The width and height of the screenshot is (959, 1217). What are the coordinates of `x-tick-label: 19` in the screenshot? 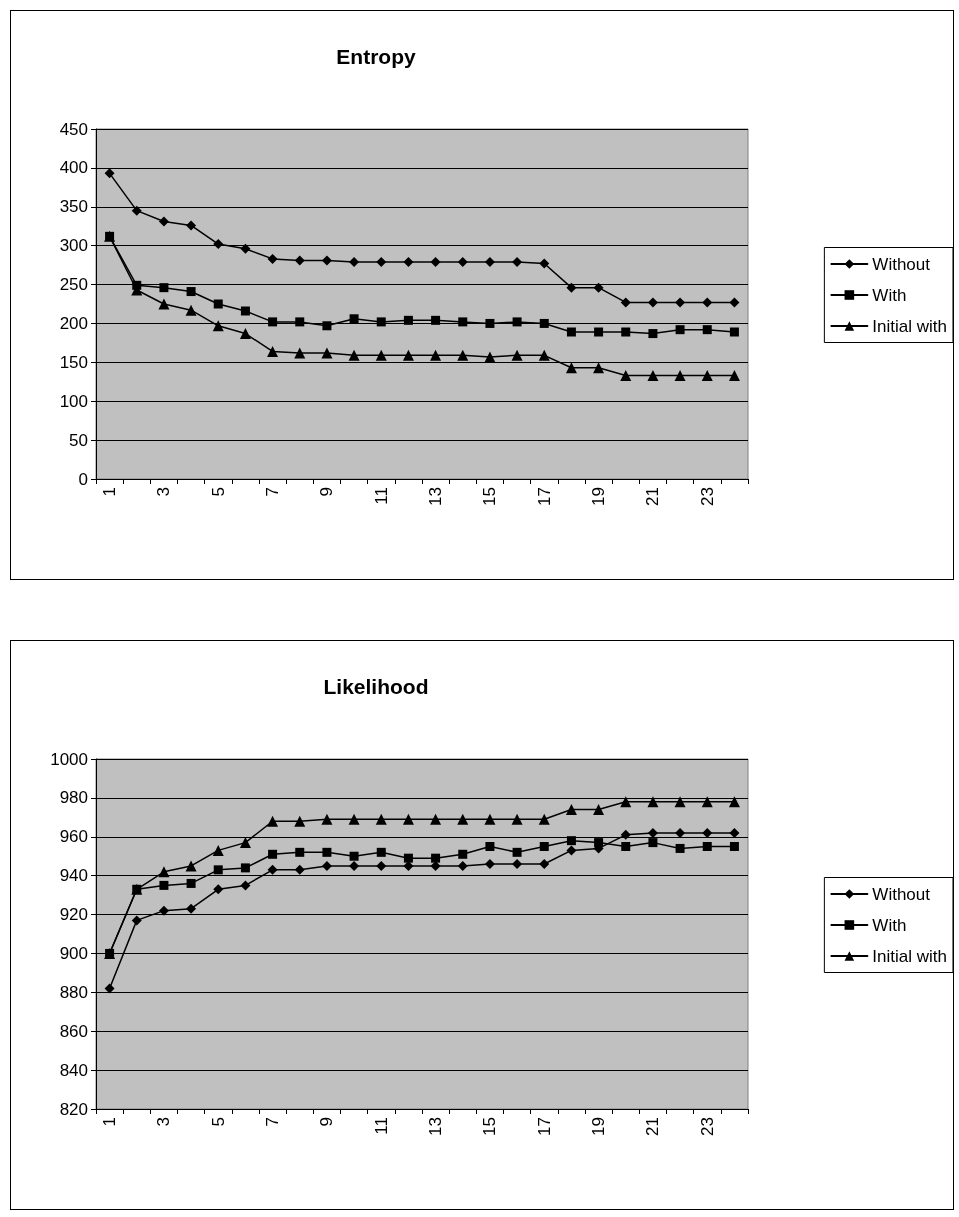 It's located at (599, 496).